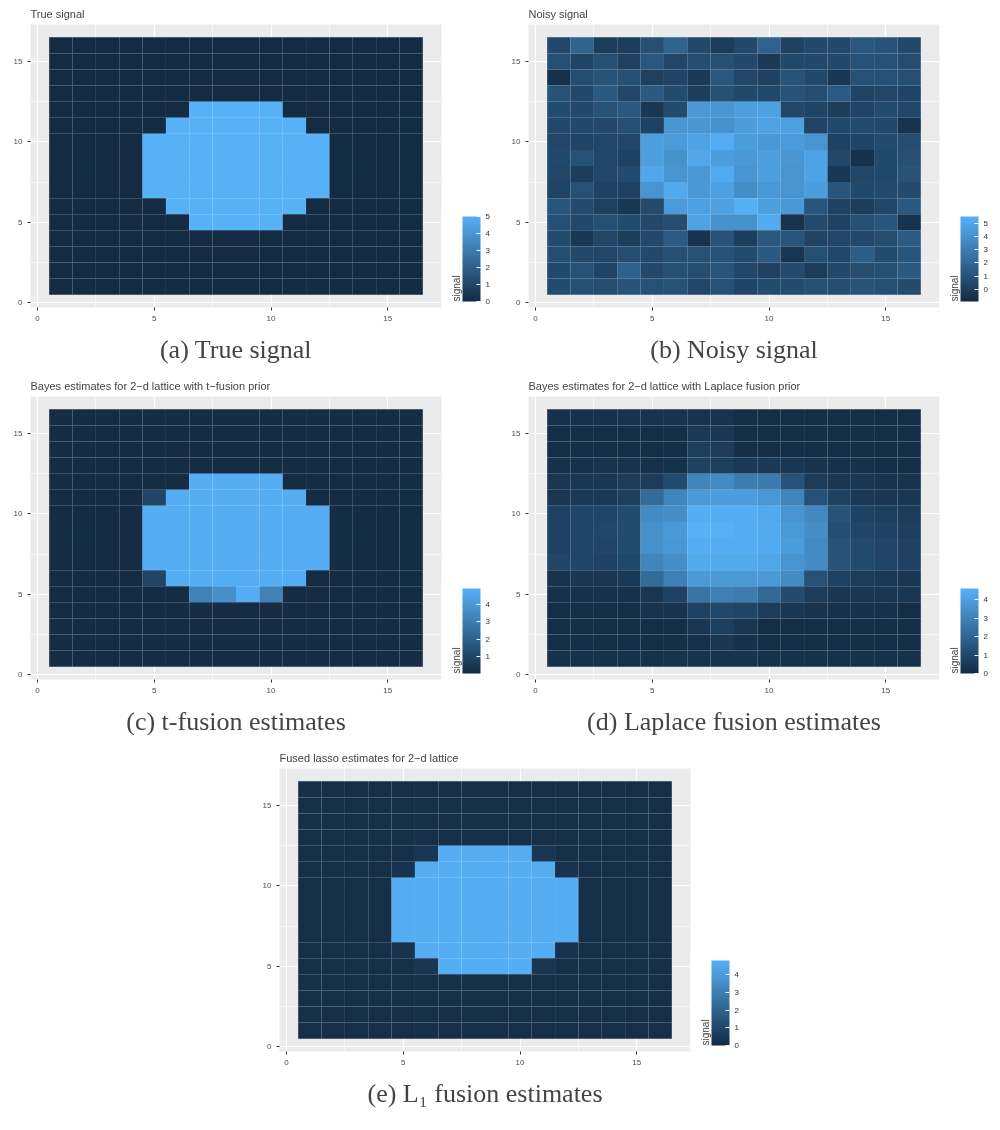  What do you see at coordinates (558, 13) in the screenshot?
I see `chart-title: Noisy signal` at bounding box center [558, 13].